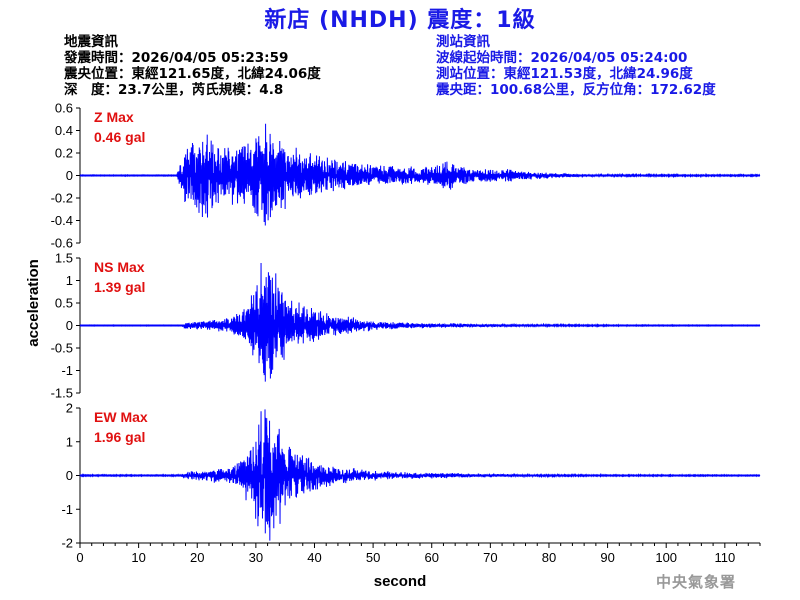 The height and width of the screenshot is (600, 800). Describe the element at coordinates (91, 42) in the screenshot. I see `earthquake-info-heading: 地震資訊` at that location.